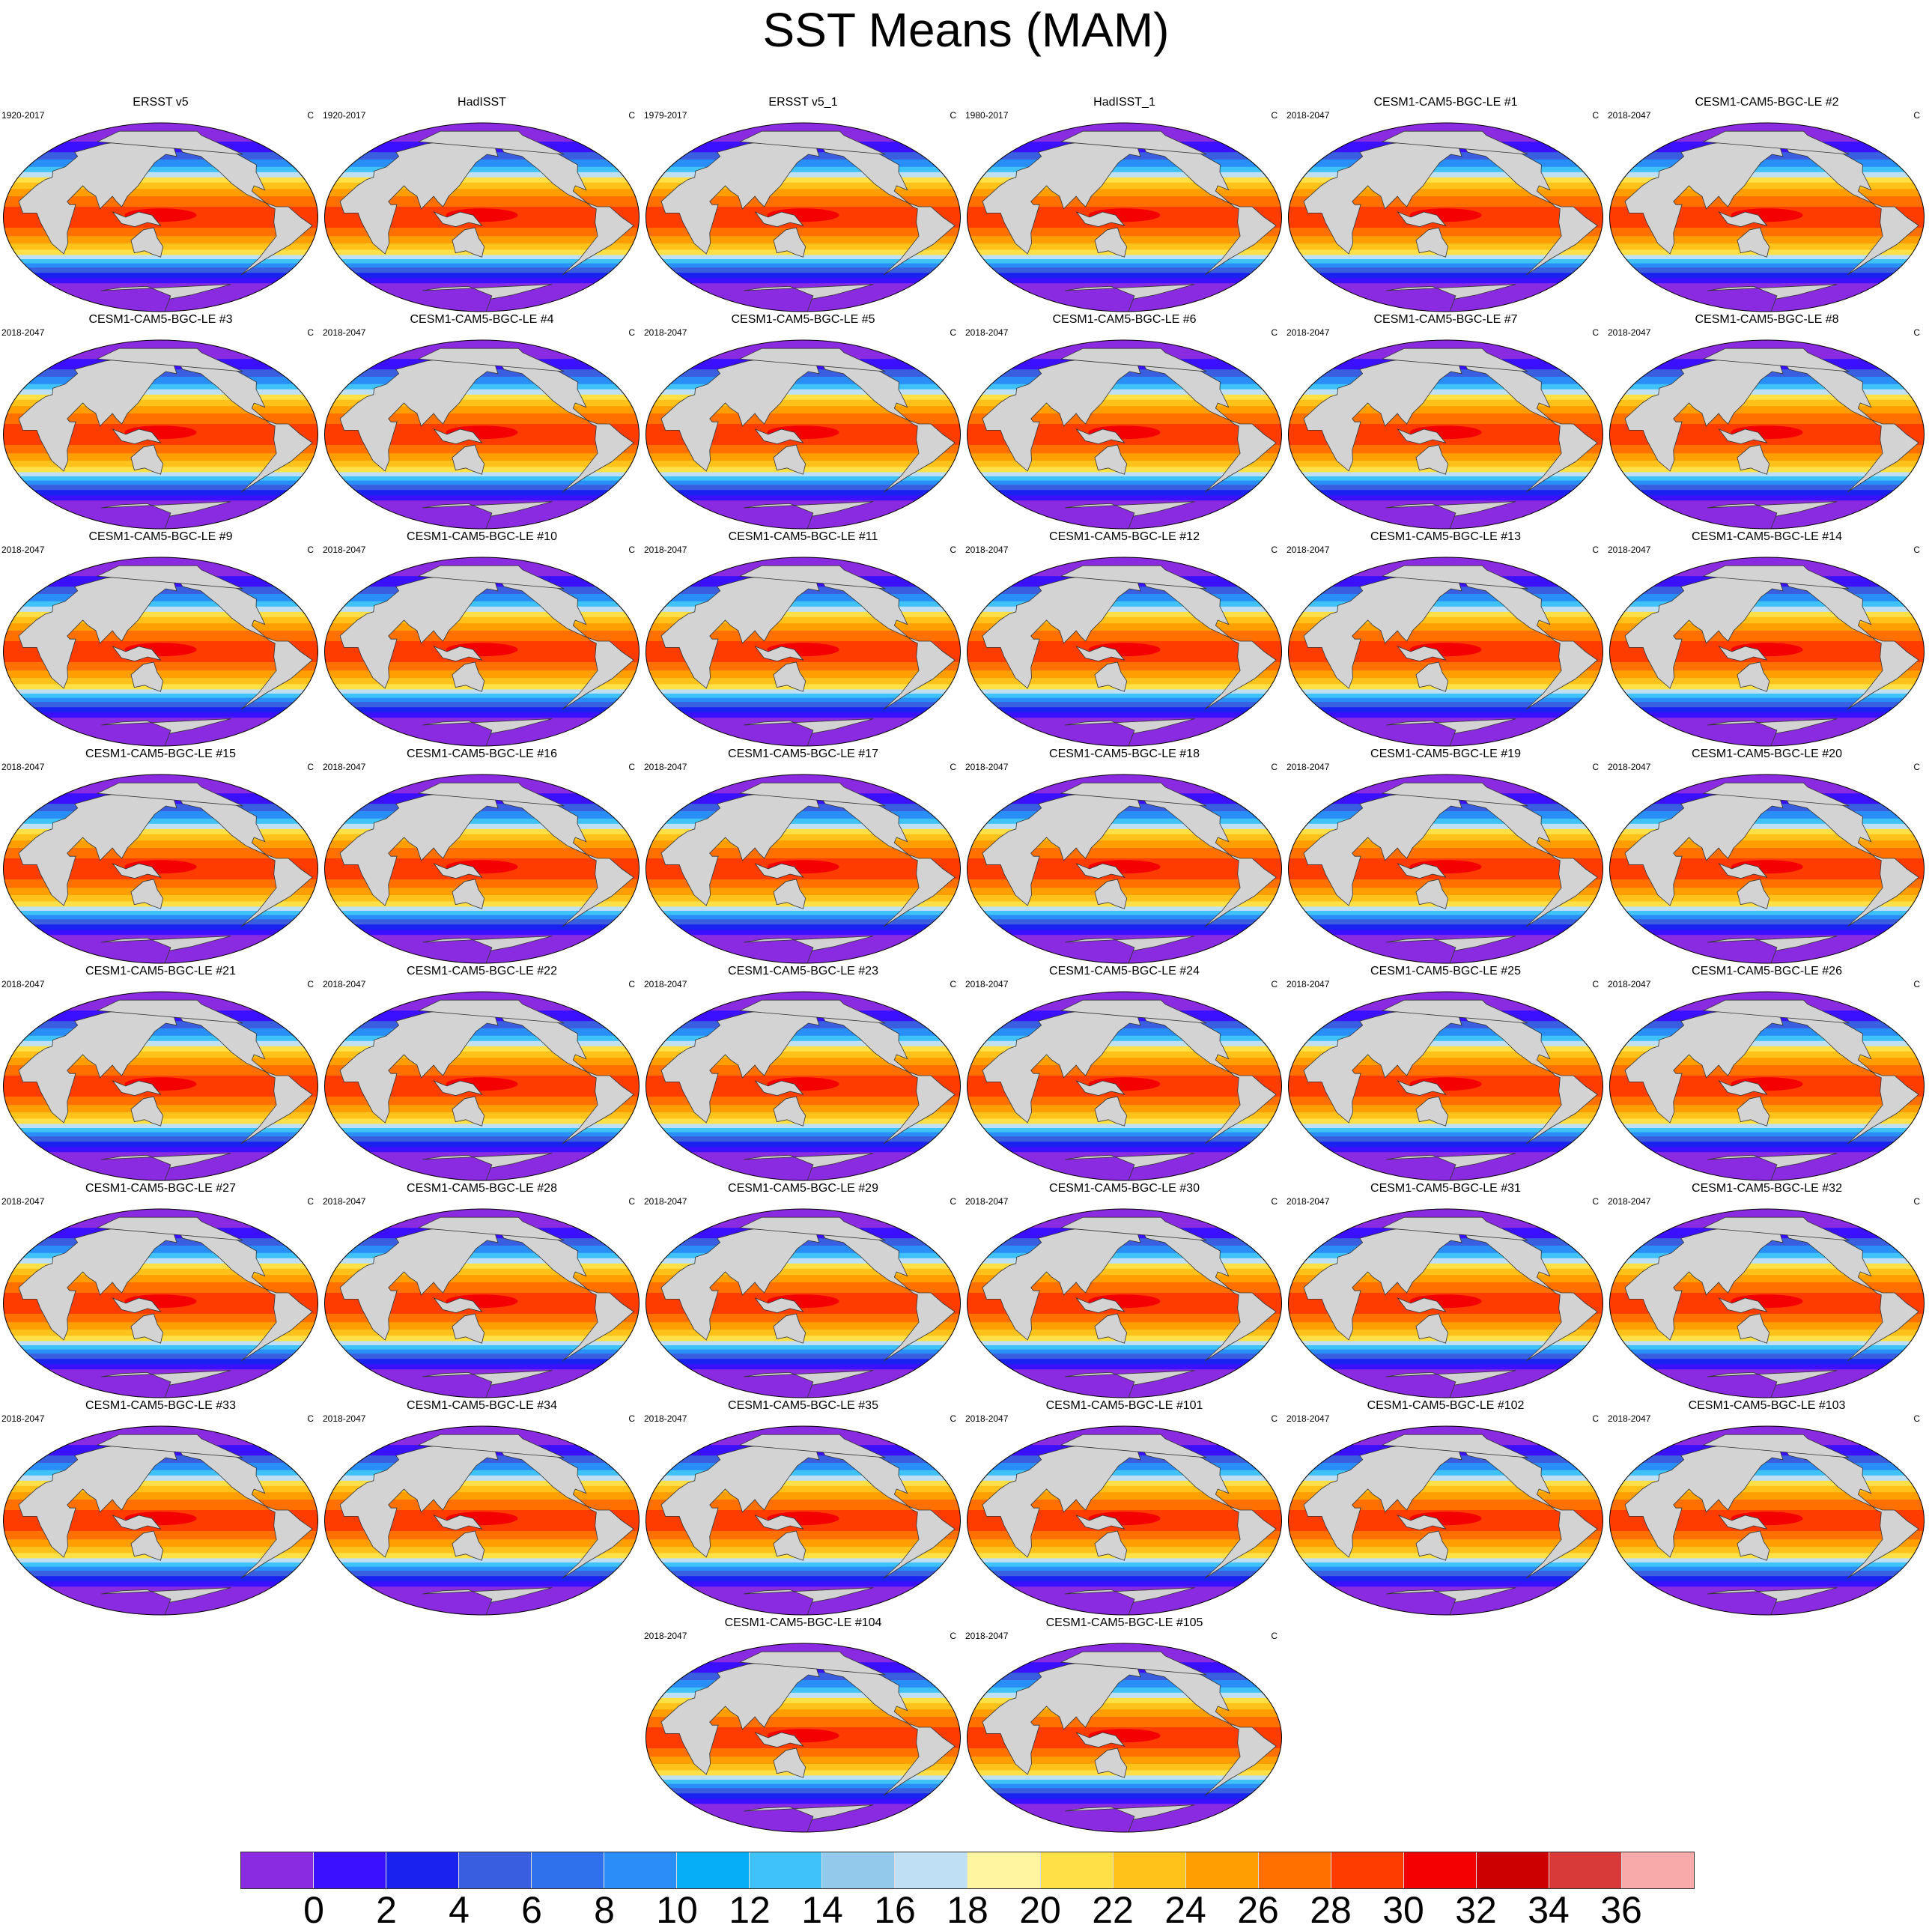 The height and width of the screenshot is (1931, 1932). Describe the element at coordinates (160, 1405) in the screenshot. I see `panel-title: CESM1-CAM5-BGC-LE #33` at that location.